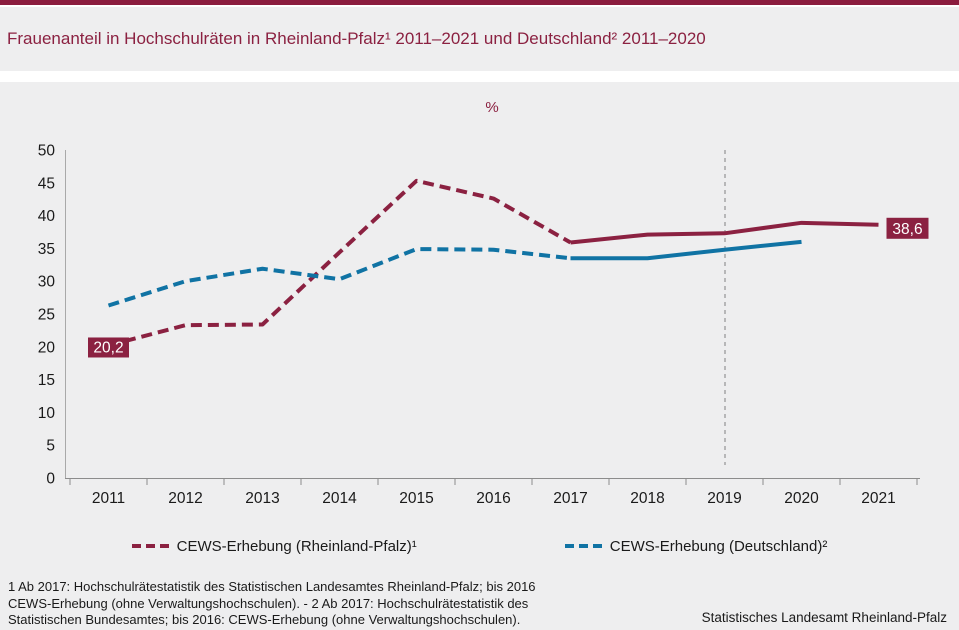  Describe the element at coordinates (46, 249) in the screenshot. I see `svg-text: 35` at that location.